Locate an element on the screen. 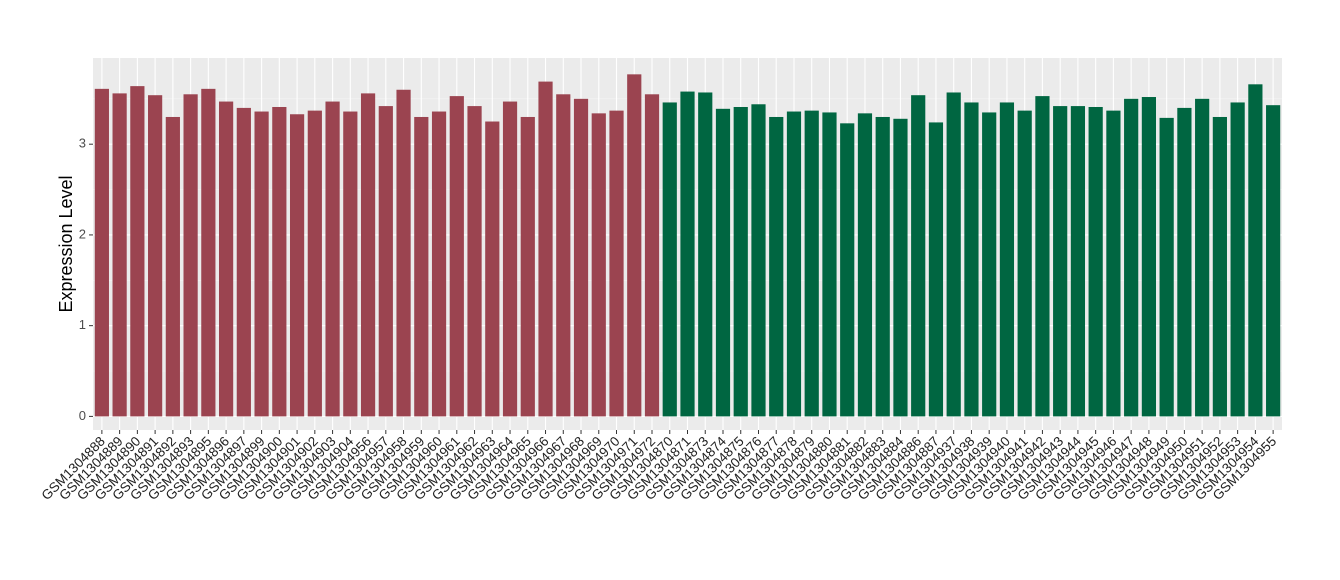 The image size is (1340, 580). y-tick-label: 2 is located at coordinates (82, 233).